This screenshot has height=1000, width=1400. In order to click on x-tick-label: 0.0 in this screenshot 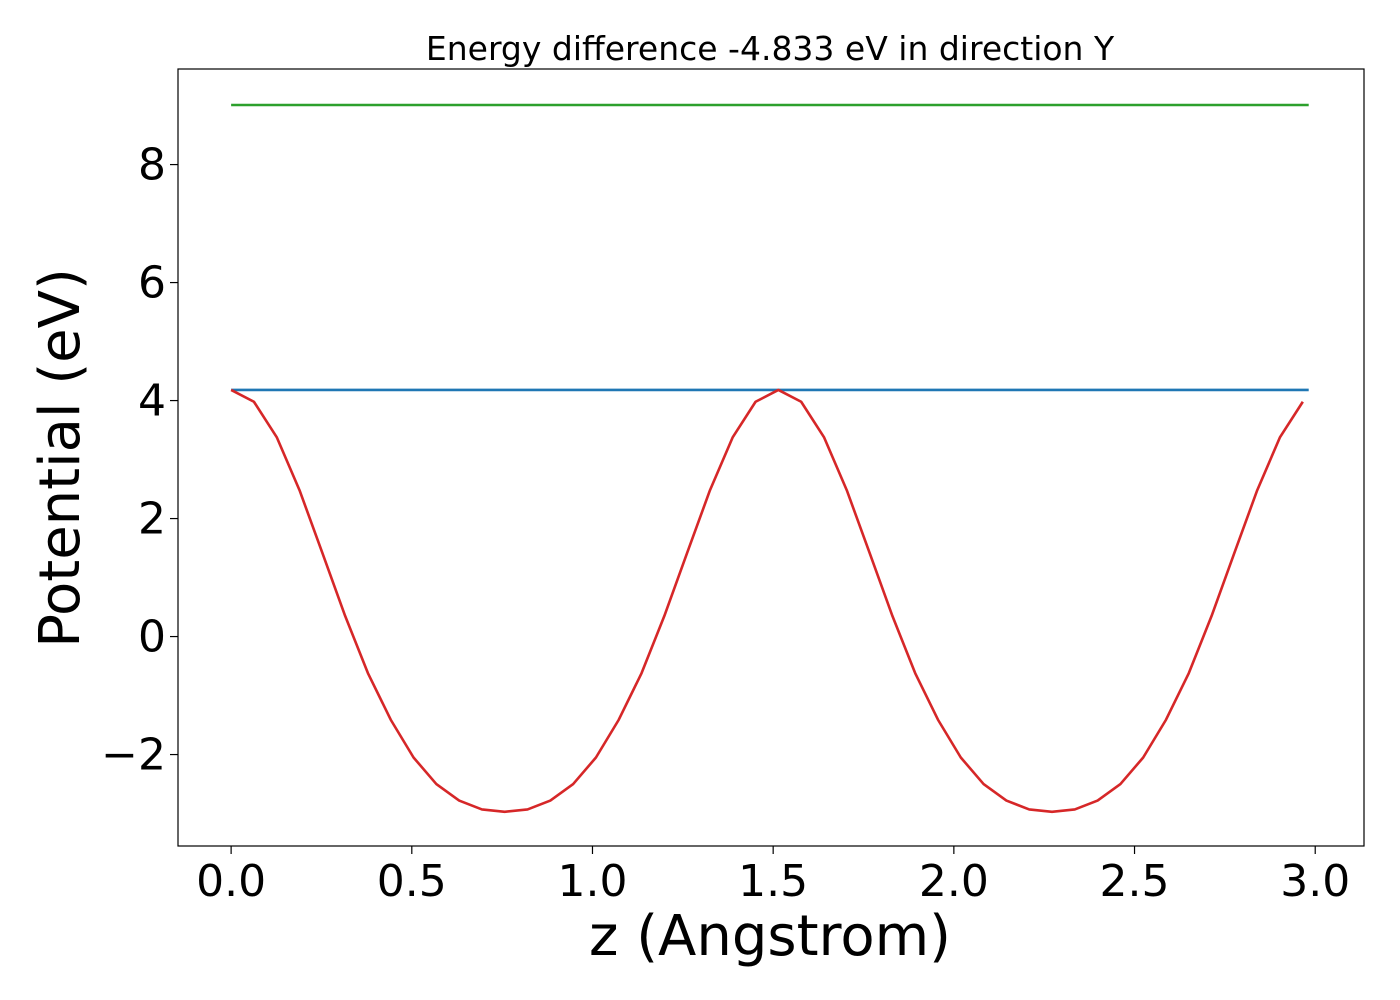, I will do `click(231, 881)`.